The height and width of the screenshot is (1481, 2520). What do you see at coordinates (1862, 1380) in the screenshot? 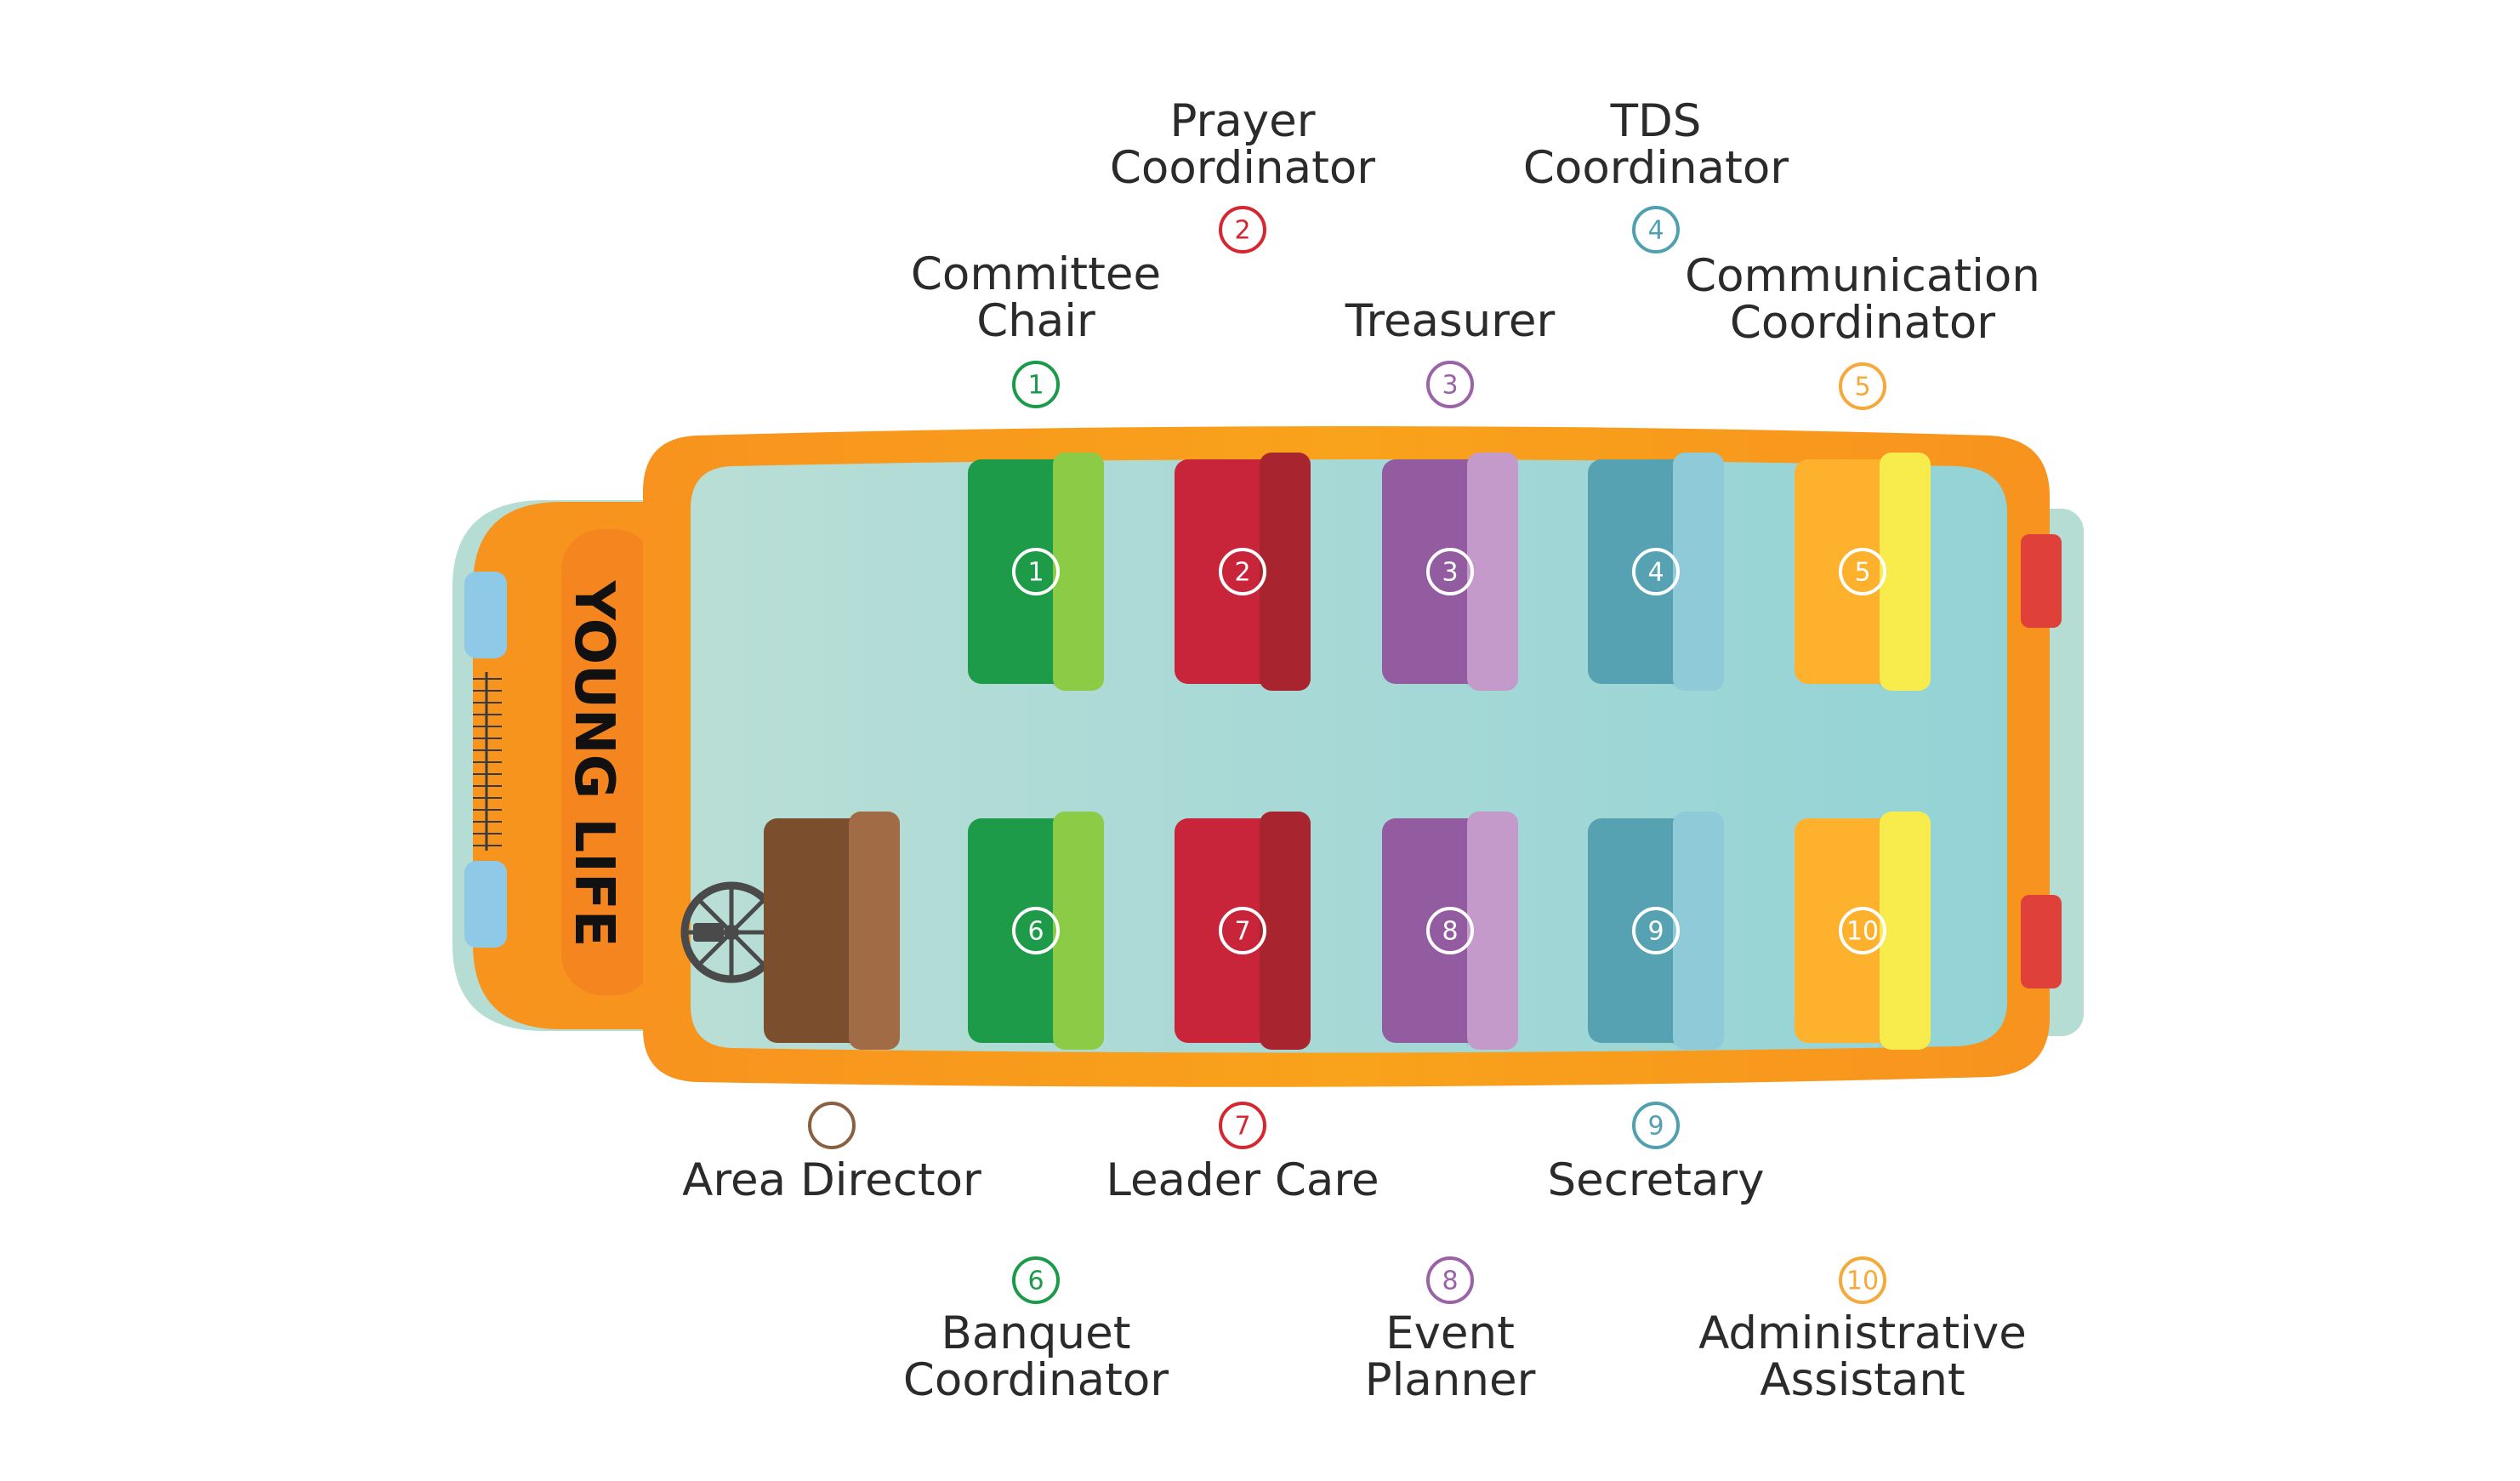
I see `role-name-line: Assistant` at bounding box center [1862, 1380].